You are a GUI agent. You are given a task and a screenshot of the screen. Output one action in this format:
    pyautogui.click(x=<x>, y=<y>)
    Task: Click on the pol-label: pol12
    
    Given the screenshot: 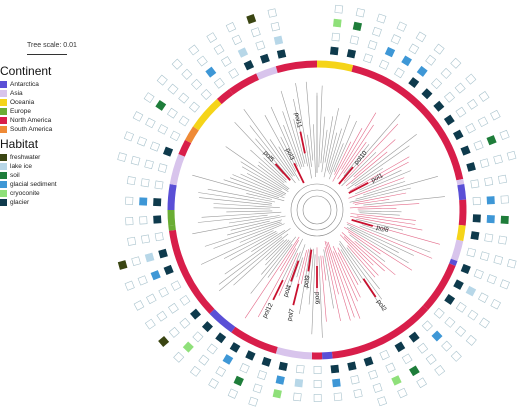 What is the action you would take?
    pyautogui.click(x=267, y=311)
    